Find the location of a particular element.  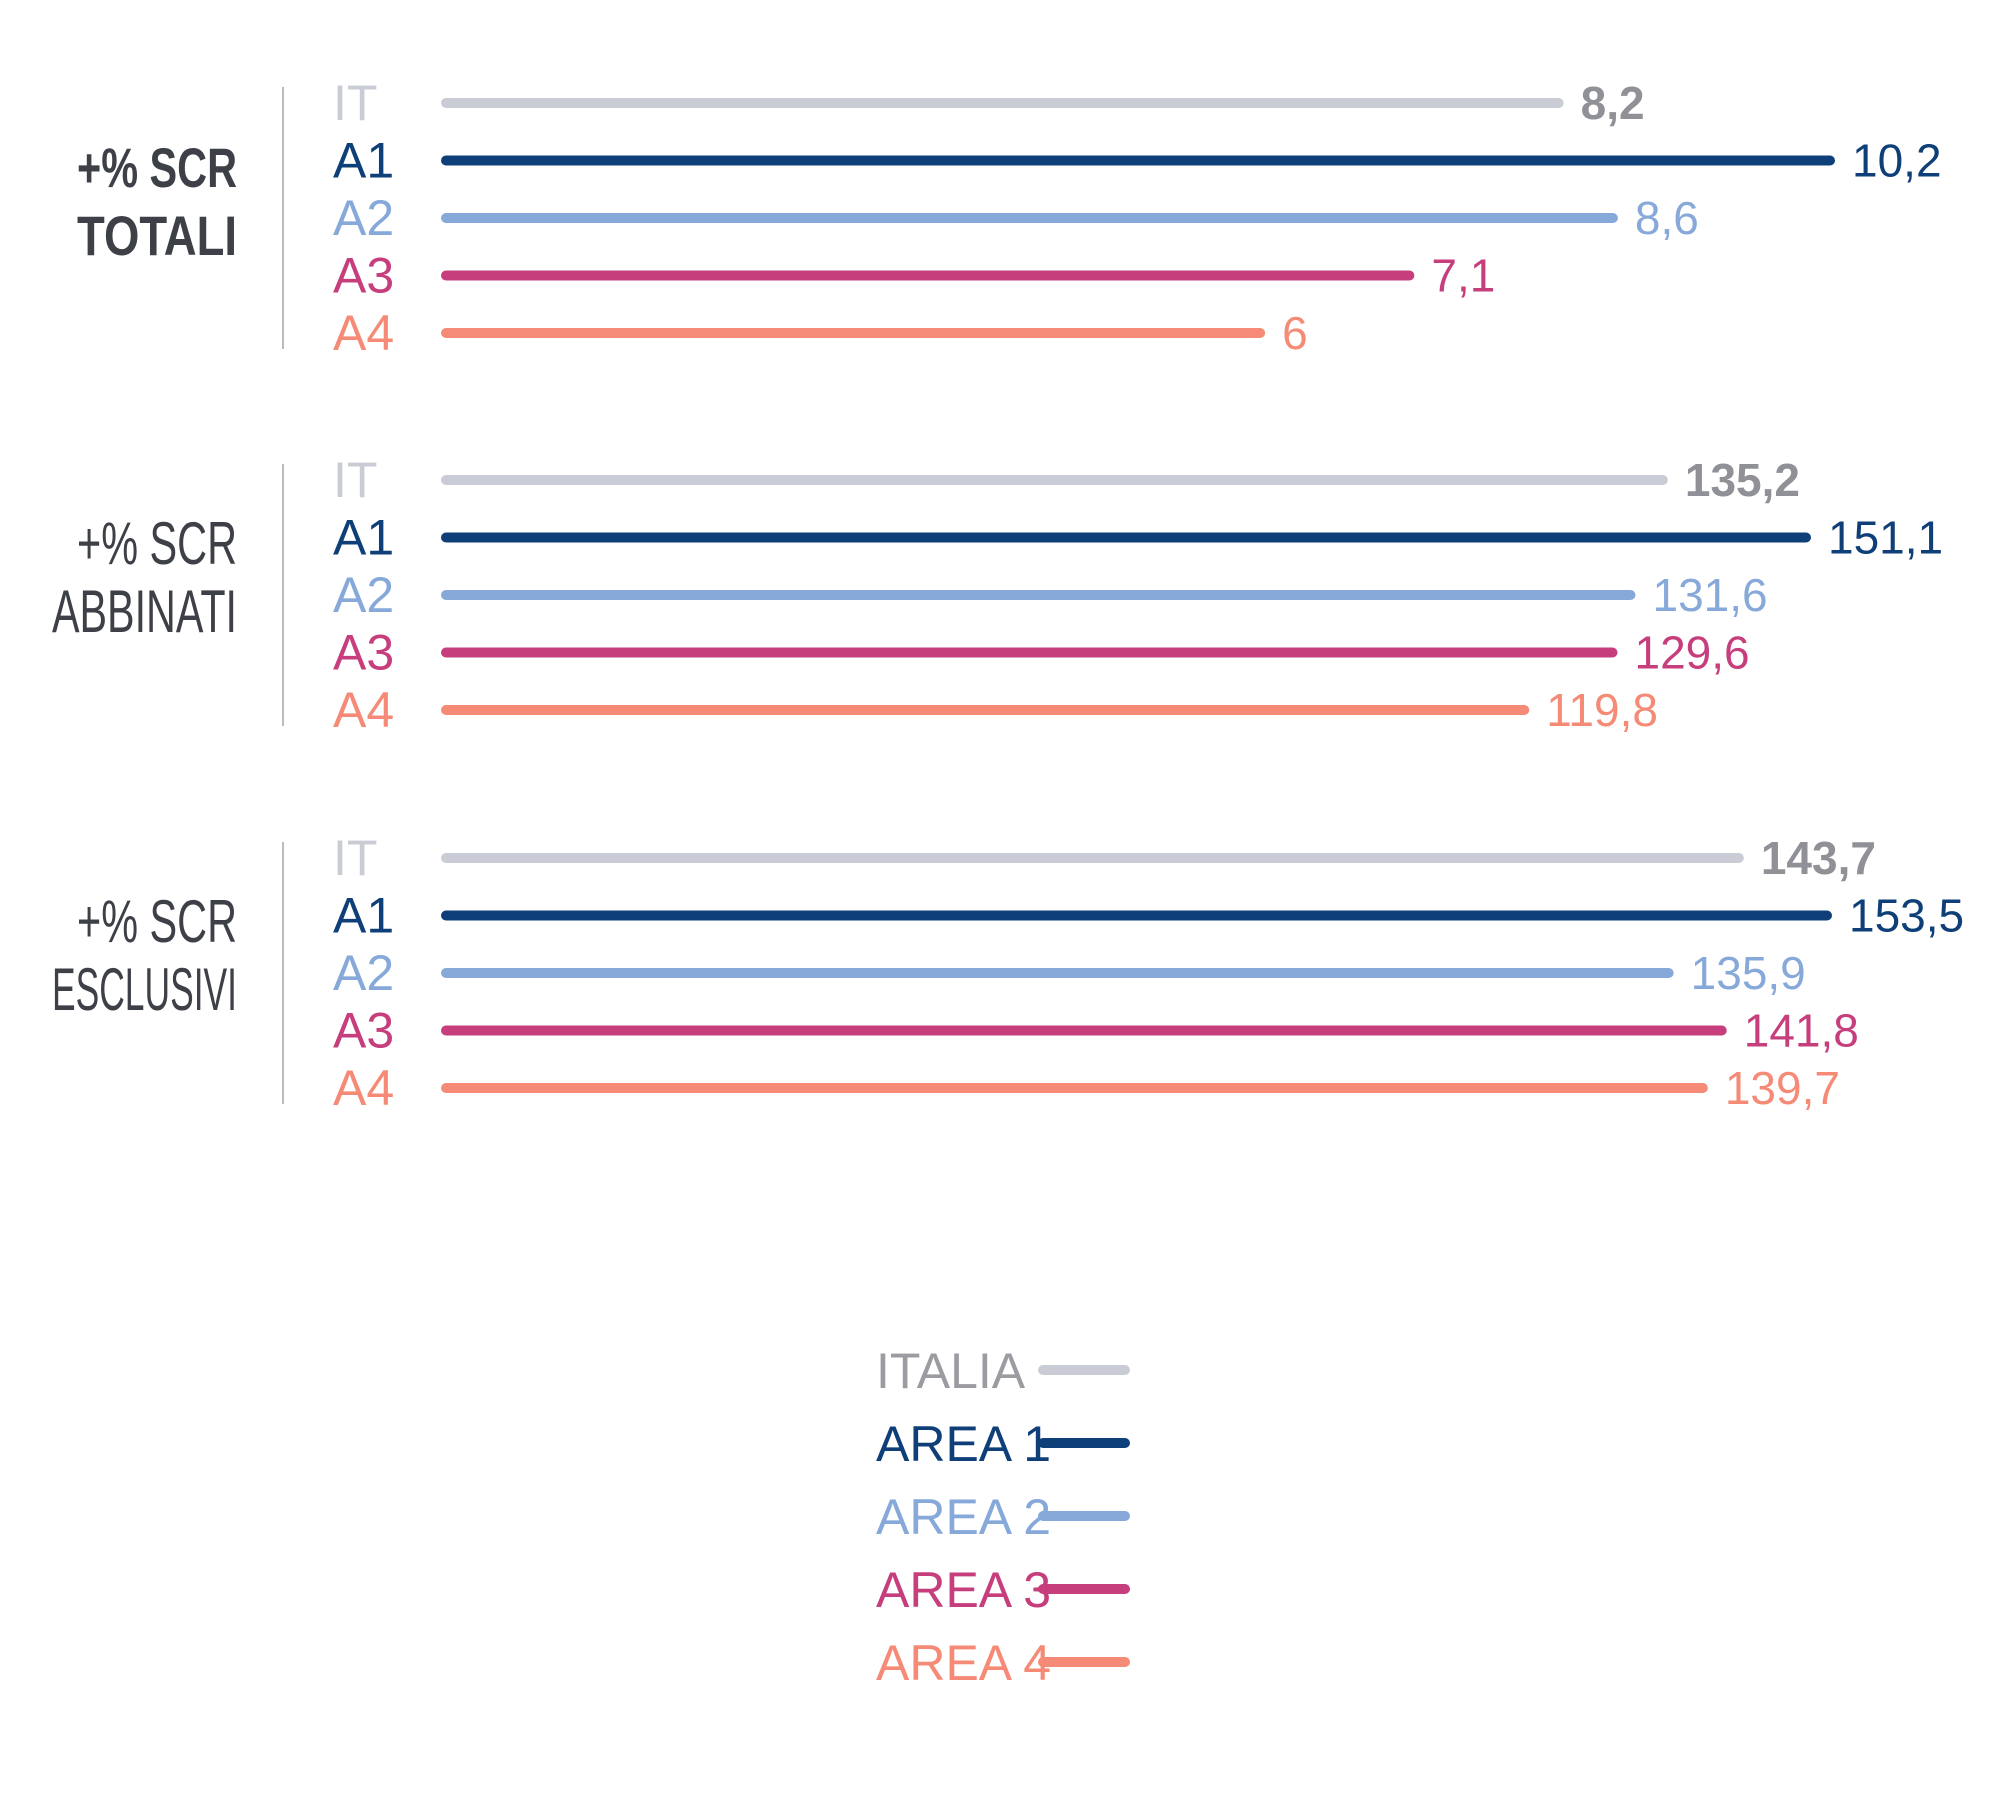

value-label: 143,7 is located at coordinates (1818, 858).